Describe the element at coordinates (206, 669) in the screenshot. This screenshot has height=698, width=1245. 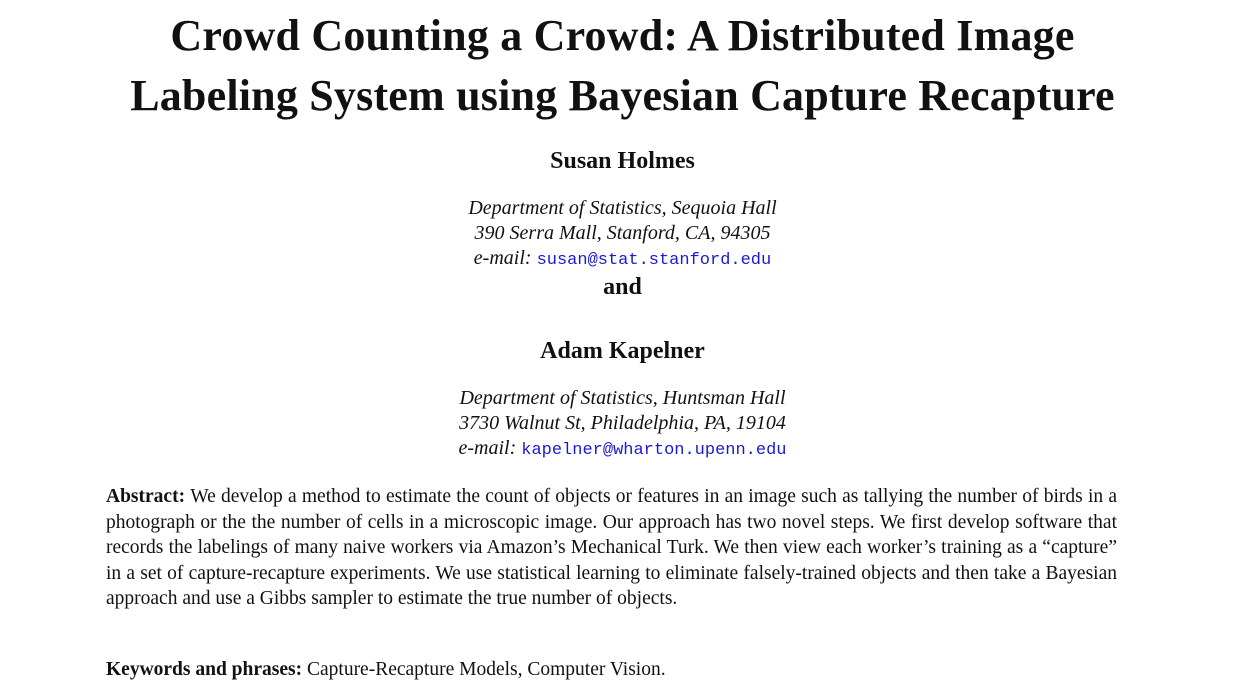
I see `keywords-label: Keywords and phrases:` at that location.